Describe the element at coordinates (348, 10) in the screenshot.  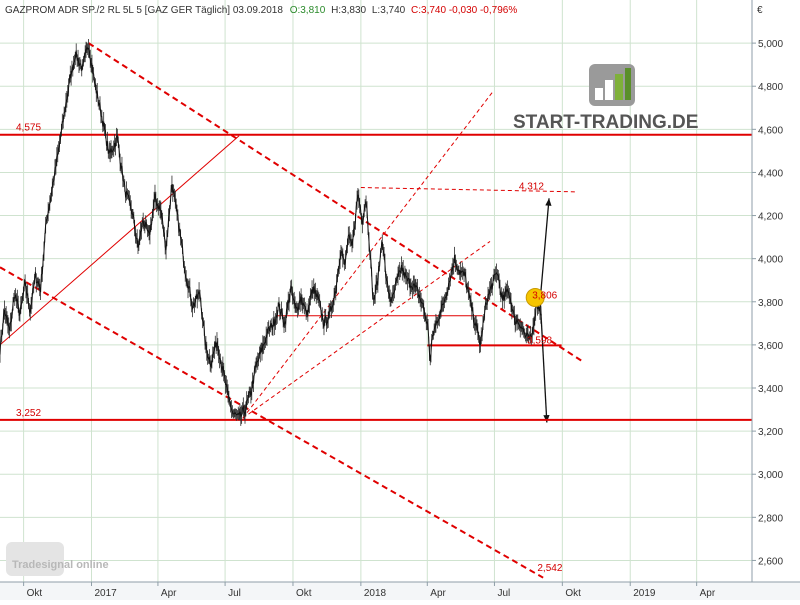
I see `high-value: H:3,830` at that location.